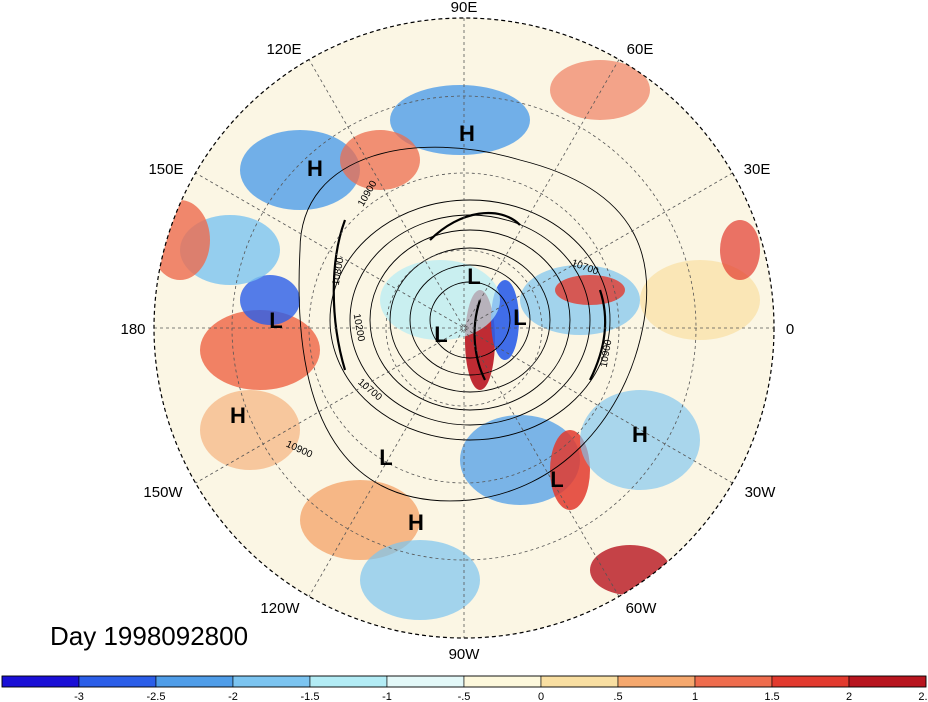  Describe the element at coordinates (642, 608) in the screenshot. I see `lon-label-60w: 60W` at that location.